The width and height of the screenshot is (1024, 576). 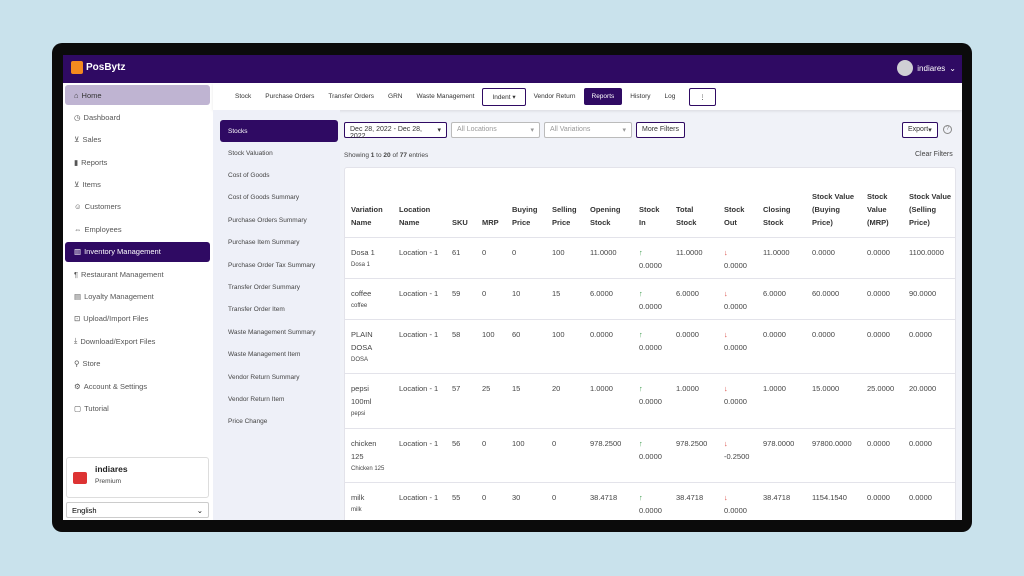 I want to click on column-header: Buying Price, so click(x=526, y=203).